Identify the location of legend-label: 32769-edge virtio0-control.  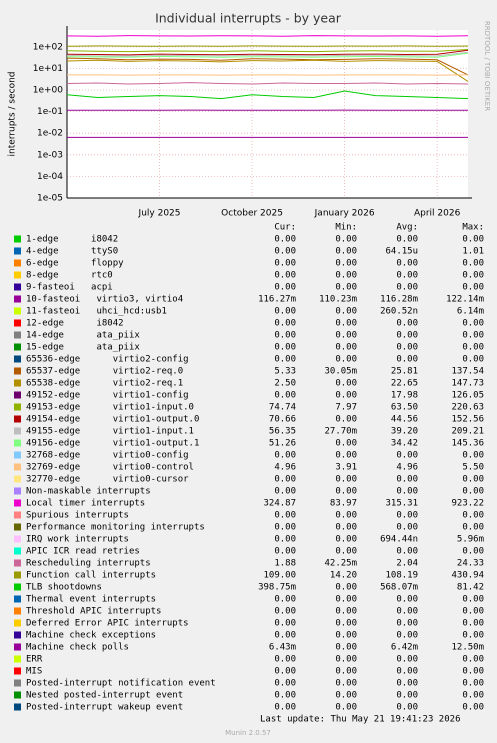
(110, 468).